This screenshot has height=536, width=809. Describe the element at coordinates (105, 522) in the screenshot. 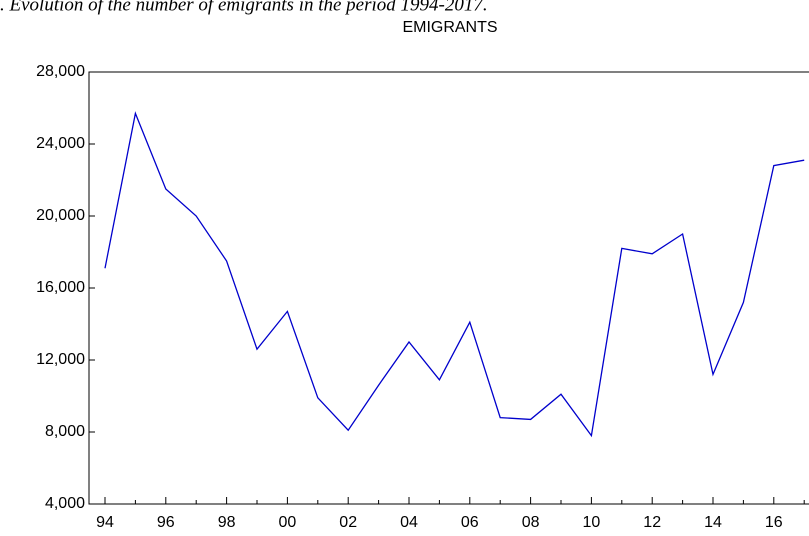

I see `x-tick-label: 94` at that location.